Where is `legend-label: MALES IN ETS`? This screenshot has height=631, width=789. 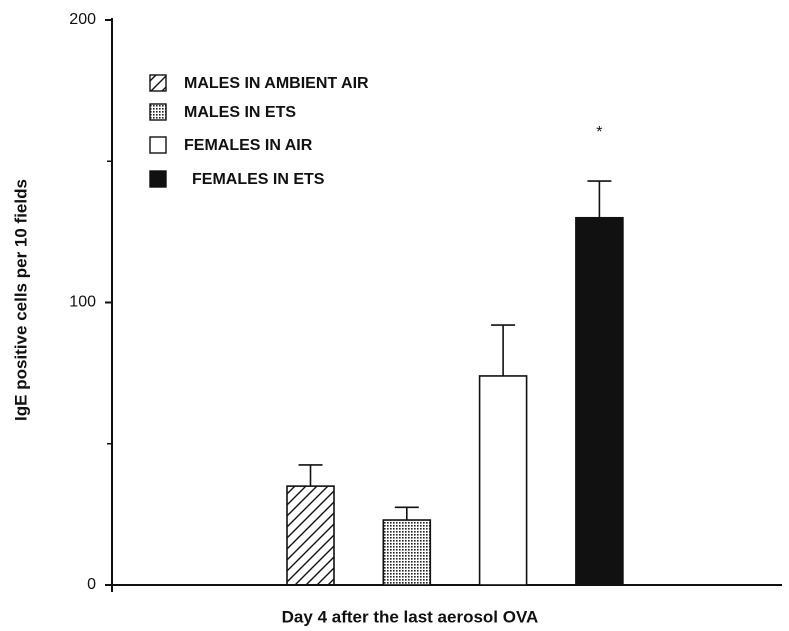
legend-label: MALES IN ETS is located at coordinates (240, 112).